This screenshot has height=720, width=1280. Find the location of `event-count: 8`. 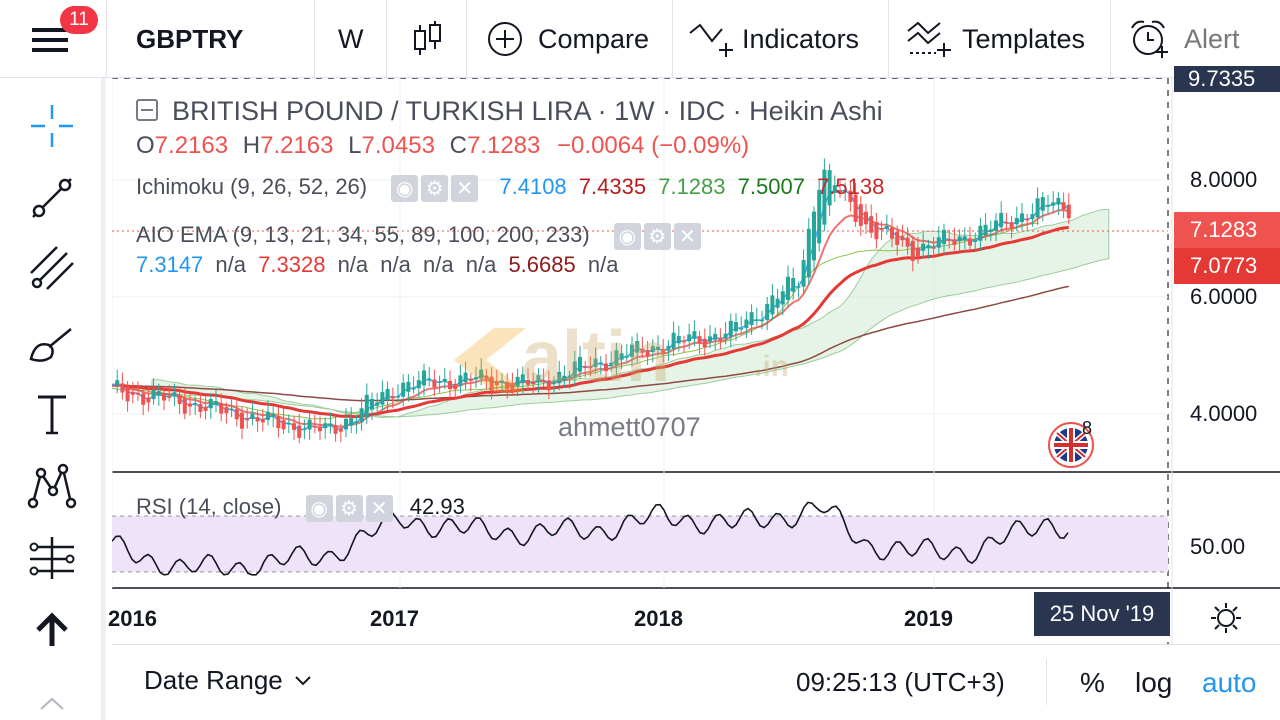

event-count: 8 is located at coordinates (1087, 428).